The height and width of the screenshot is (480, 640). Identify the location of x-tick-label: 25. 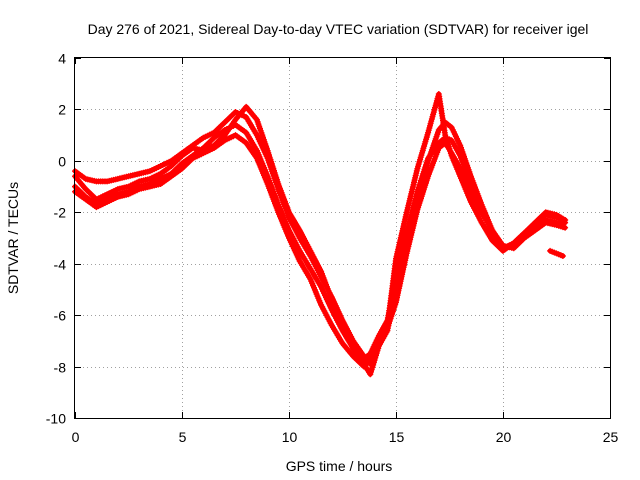
(611, 437).